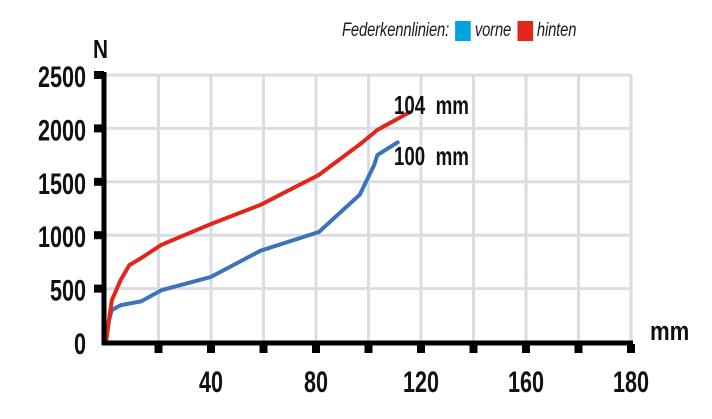 This screenshot has height=419, width=712. Describe the element at coordinates (396, 30) in the screenshot. I see `legend-title: Federkennlinien:` at that location.